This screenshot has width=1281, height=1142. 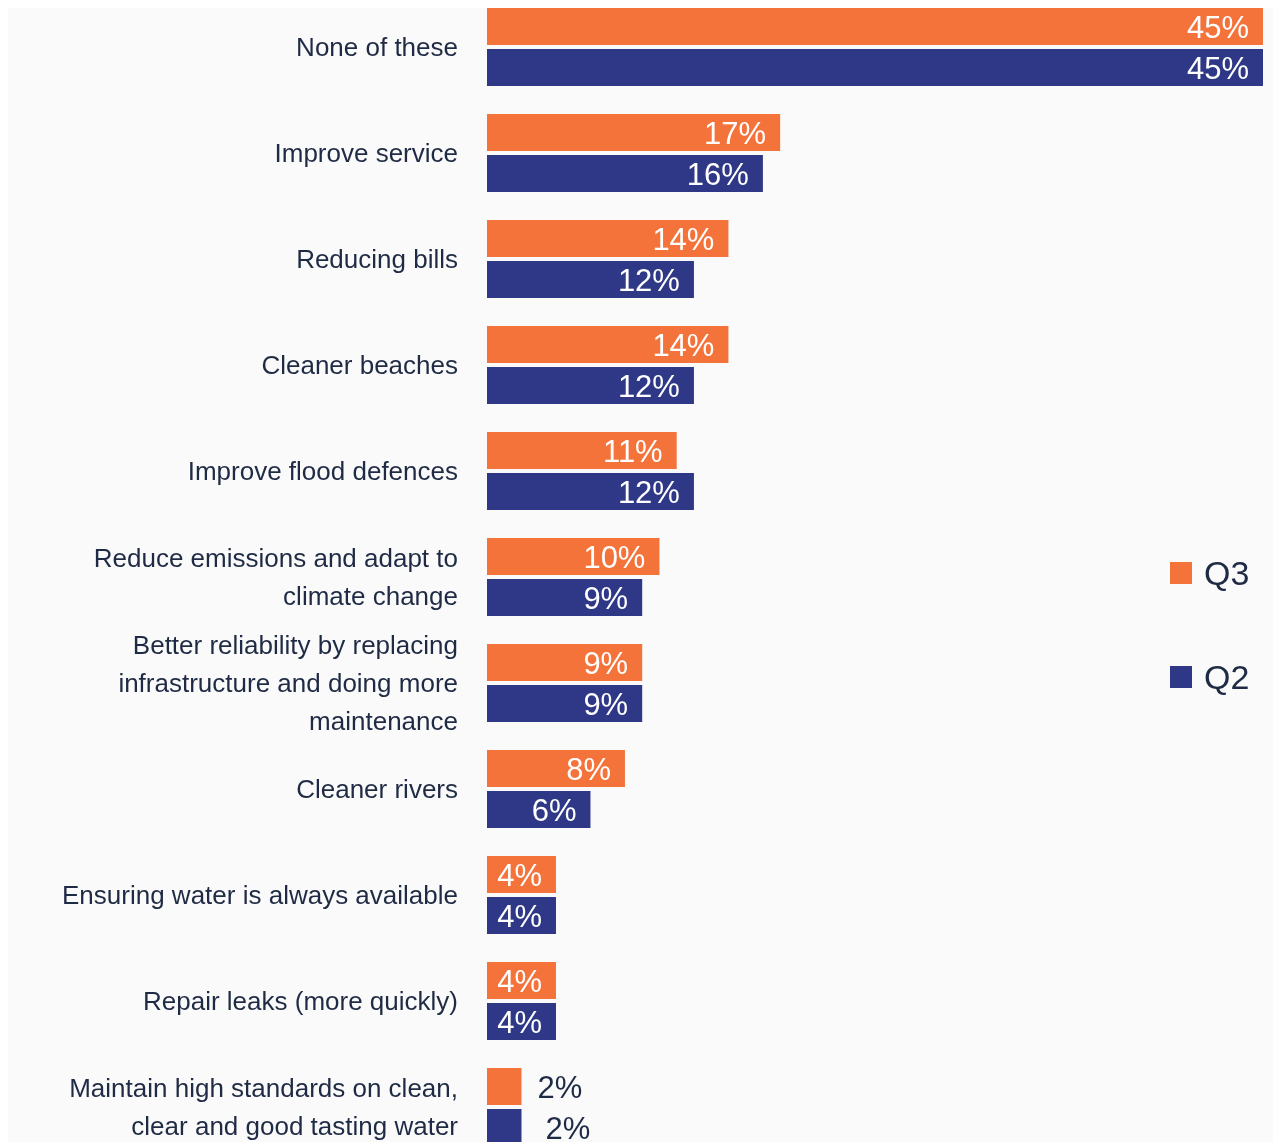 What do you see at coordinates (735, 133) in the screenshot?
I see `data-label: 17%` at bounding box center [735, 133].